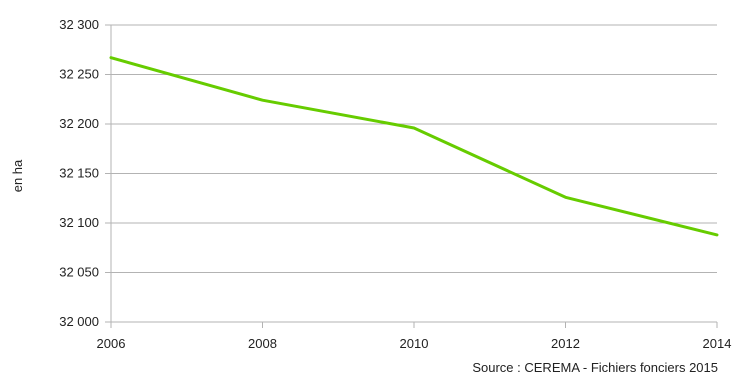 This screenshot has width=736, height=378. I want to click on source-note: Source : CEREMA - Fichiers fonciers 2015, so click(595, 367).